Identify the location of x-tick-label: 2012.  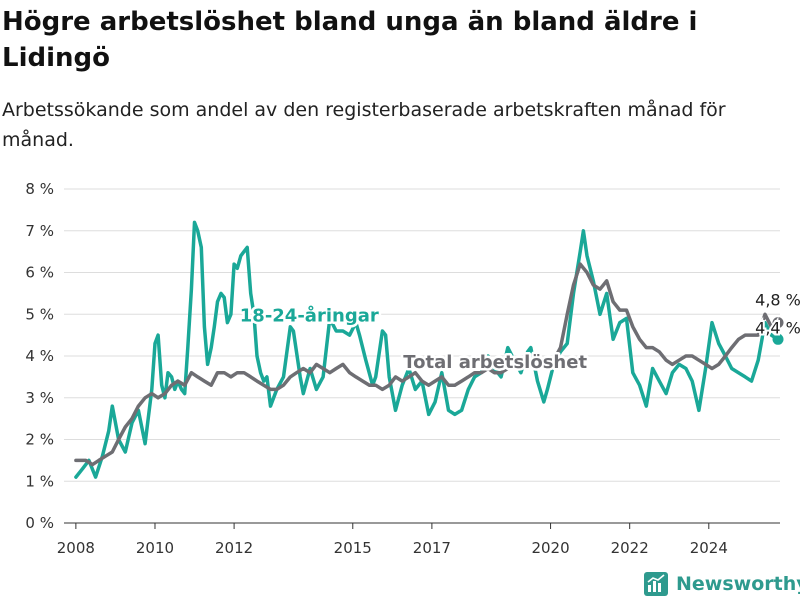
(234, 548).